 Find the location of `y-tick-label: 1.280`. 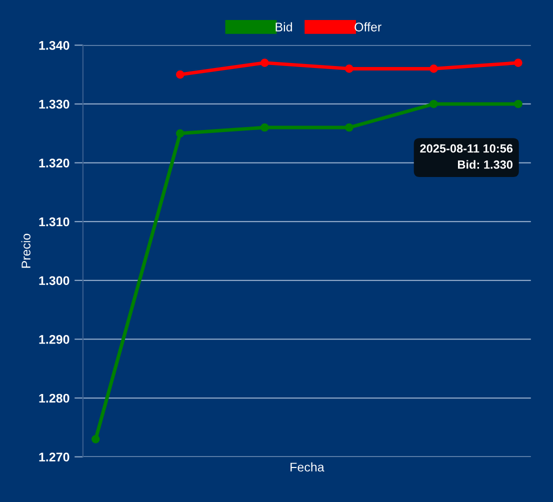

y-tick-label: 1.280 is located at coordinates (54, 398).